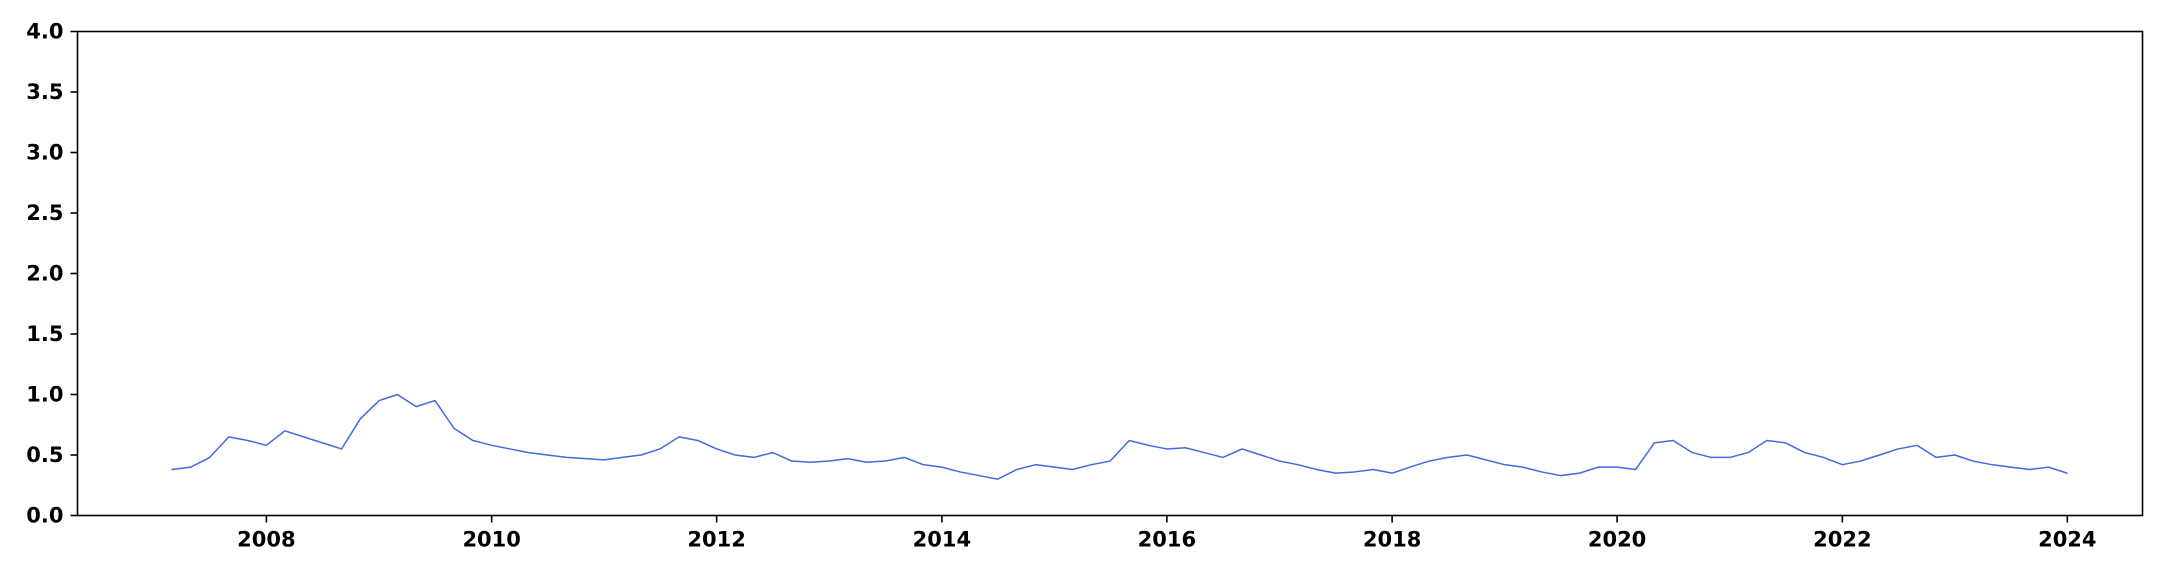  I want to click on series-line, so click(1119, 436).